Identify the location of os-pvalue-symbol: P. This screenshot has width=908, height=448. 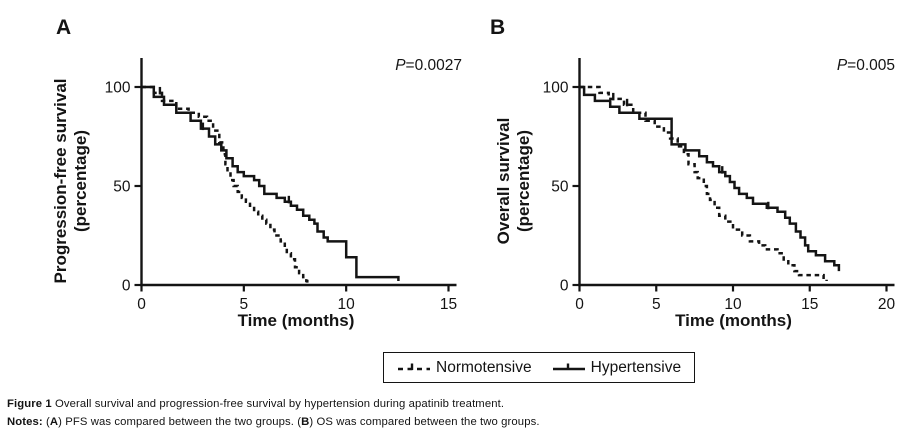
(842, 65).